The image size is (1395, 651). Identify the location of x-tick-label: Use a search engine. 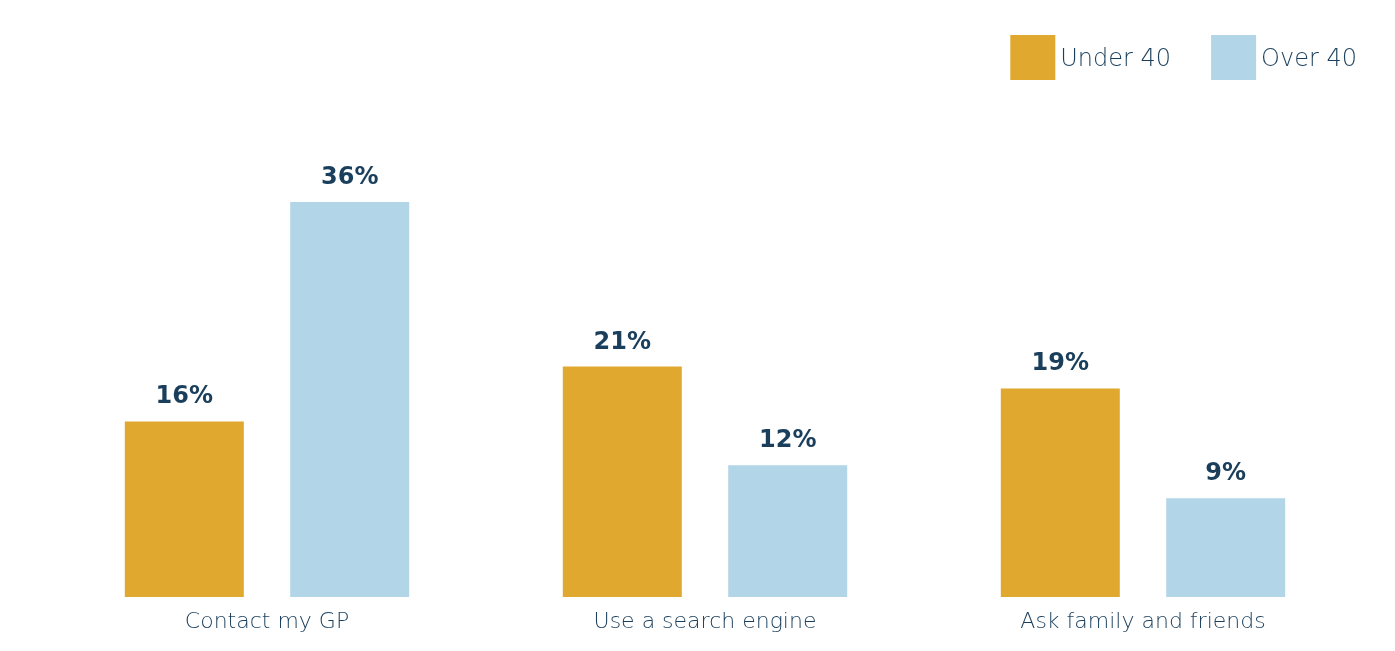
(705, 620).